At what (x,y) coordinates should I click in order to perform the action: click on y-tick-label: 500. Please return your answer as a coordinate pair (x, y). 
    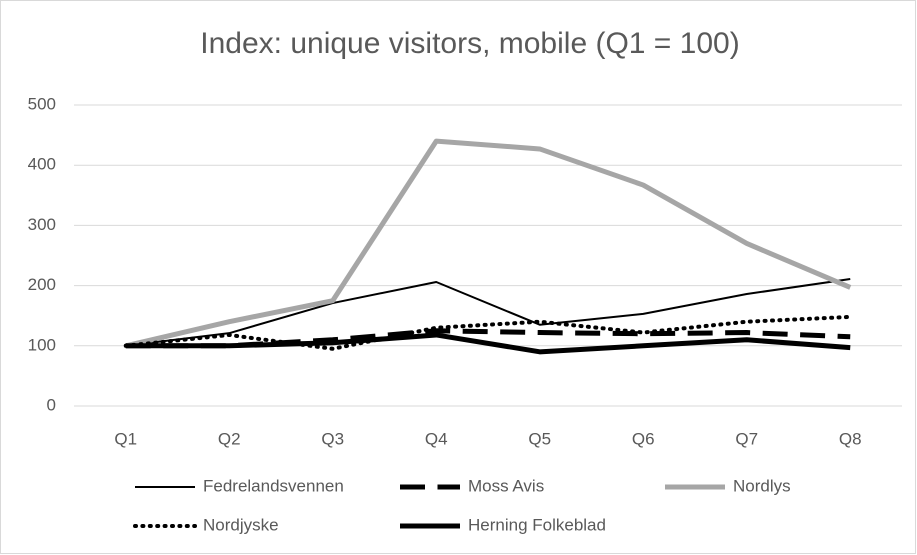
    Looking at the image, I should click on (42, 103).